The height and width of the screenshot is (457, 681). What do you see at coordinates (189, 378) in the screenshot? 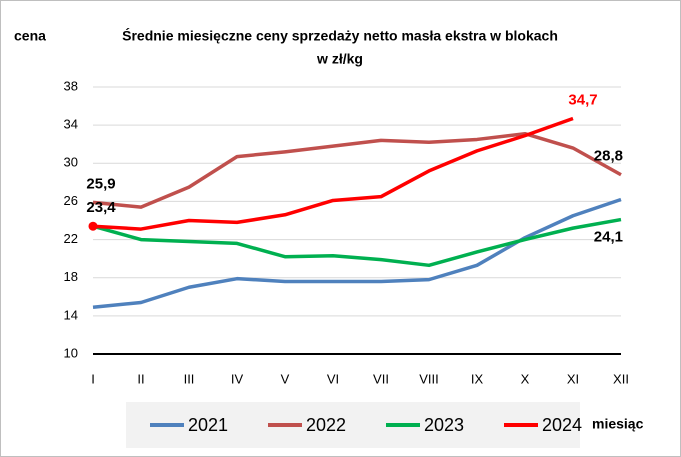
I see `x-tick-label: III` at bounding box center [189, 378].